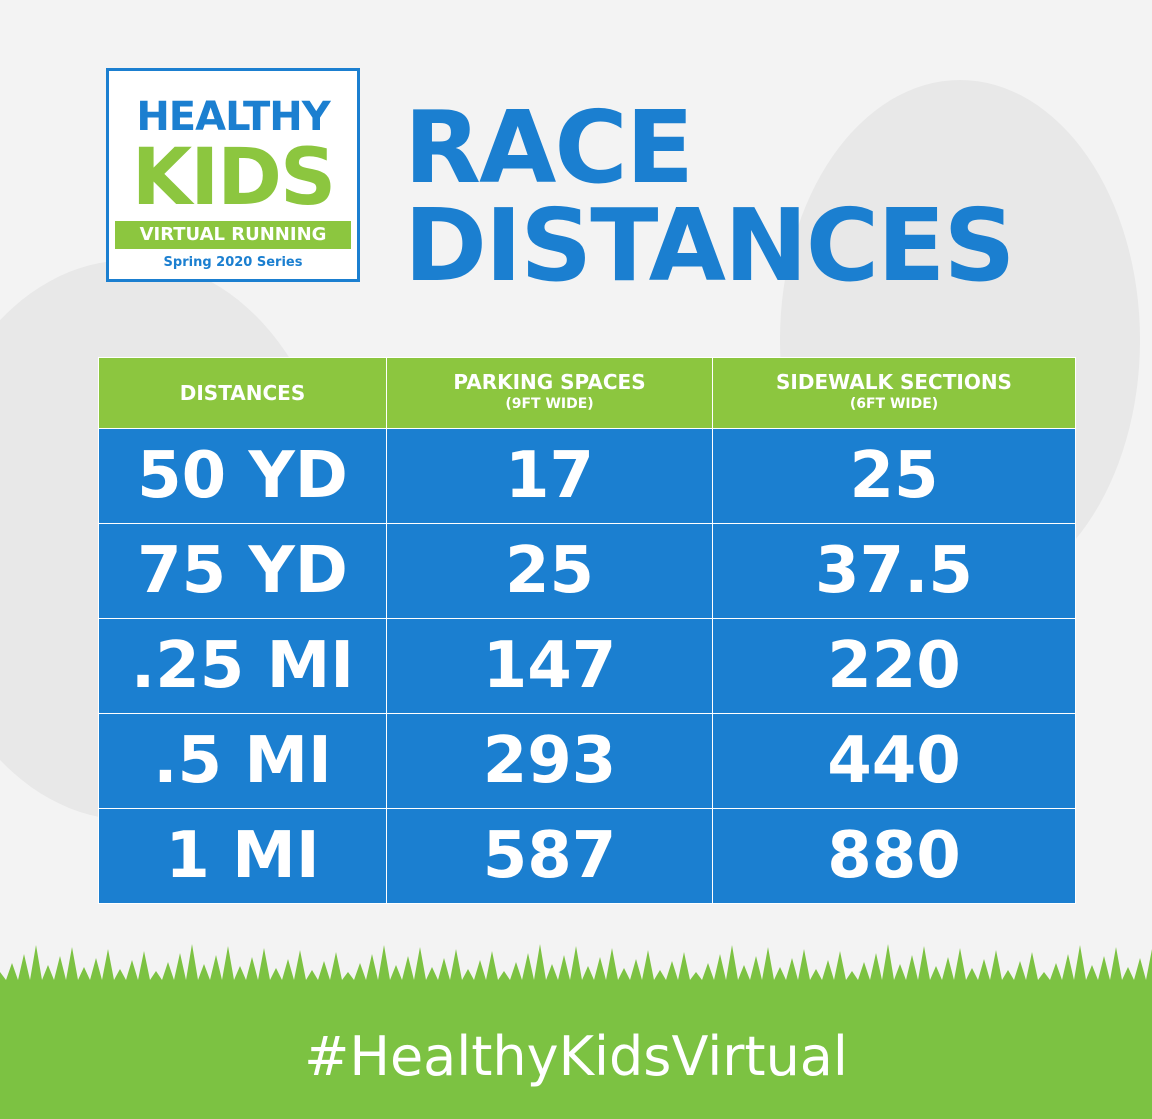 The height and width of the screenshot is (1119, 1152). I want to click on table-row: .5 MI 293 440, so click(587, 761).